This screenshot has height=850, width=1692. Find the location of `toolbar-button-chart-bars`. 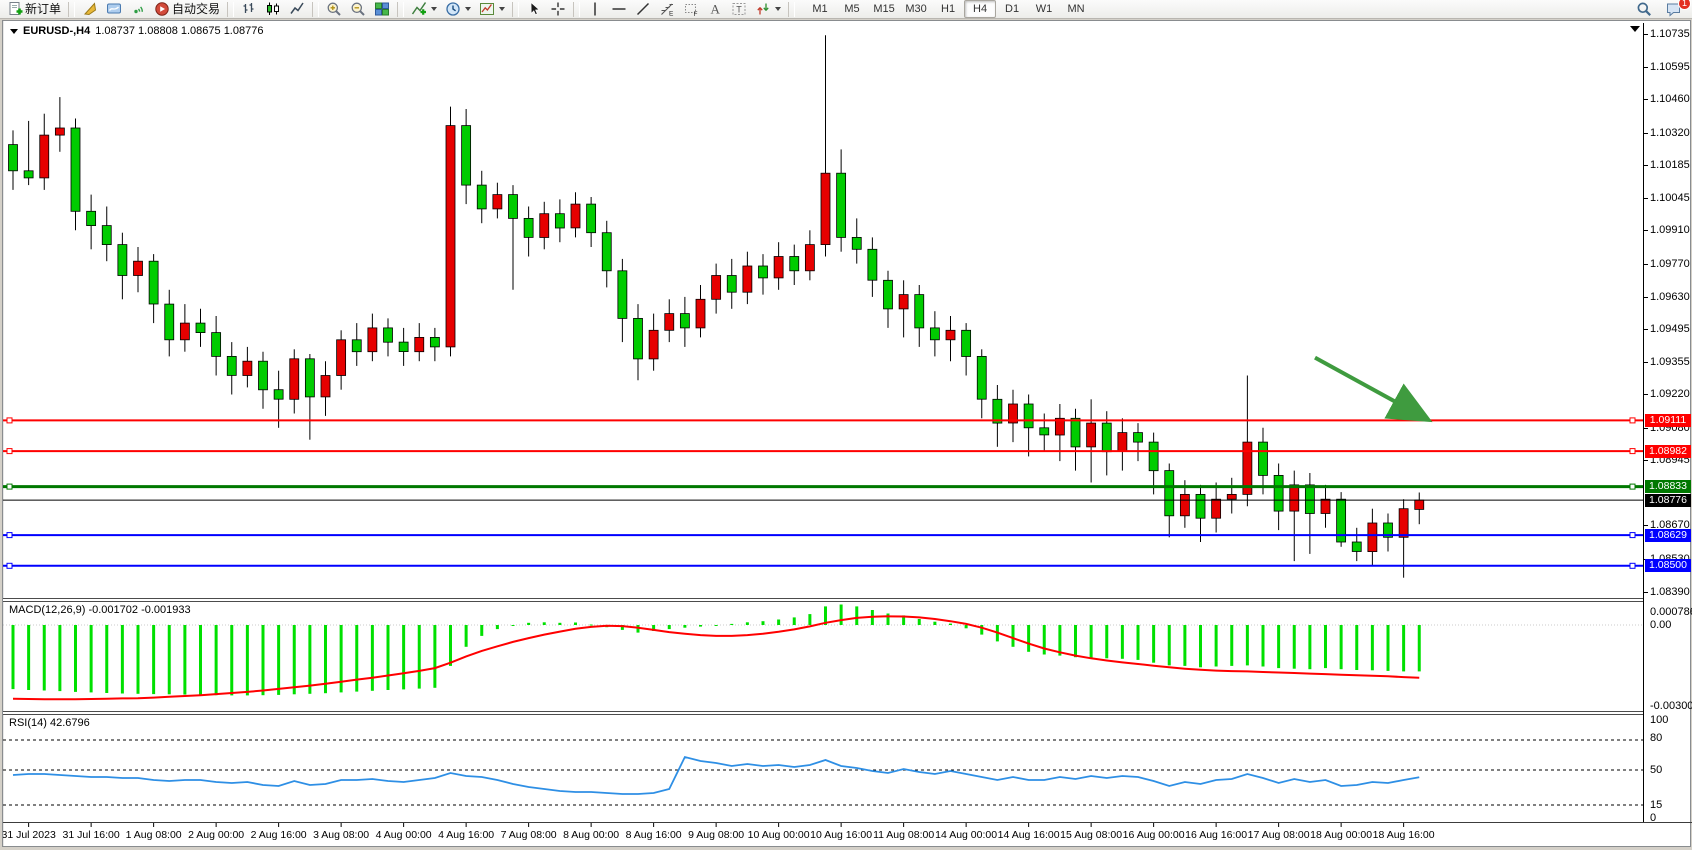

toolbar-button-chart-bars is located at coordinates (249, 9).